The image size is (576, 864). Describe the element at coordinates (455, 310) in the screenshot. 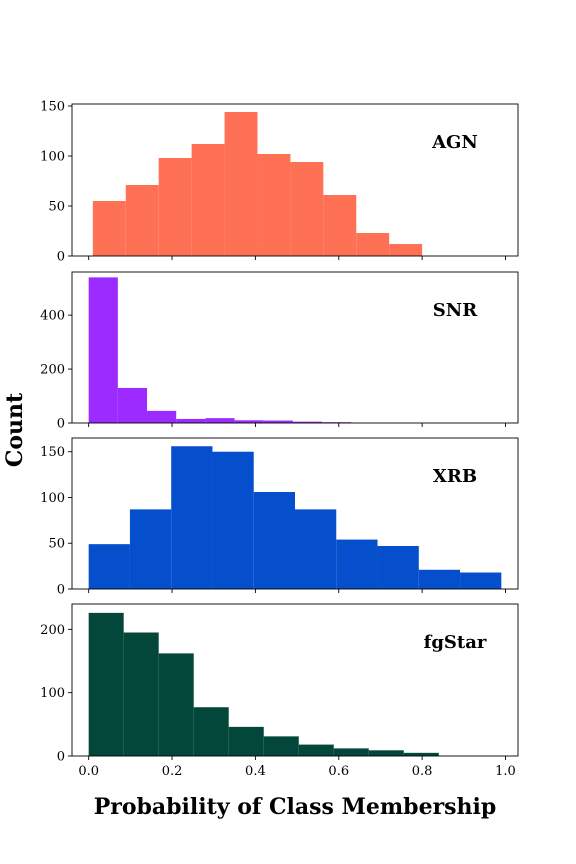

I see `panel-label: SNR` at that location.